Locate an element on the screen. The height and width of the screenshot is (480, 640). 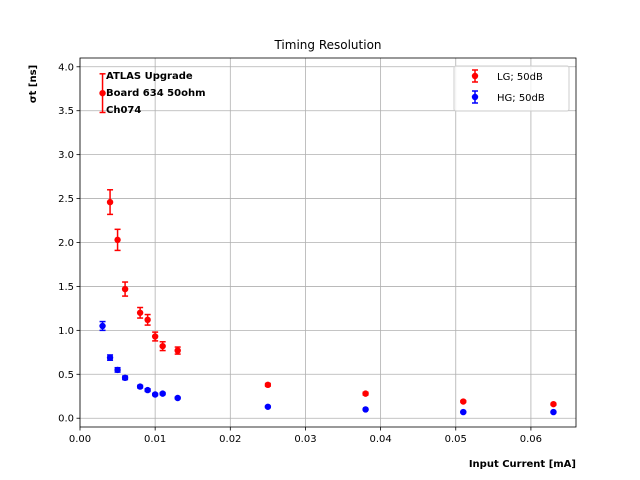
annotation-line: Ch074 is located at coordinates (123, 110).